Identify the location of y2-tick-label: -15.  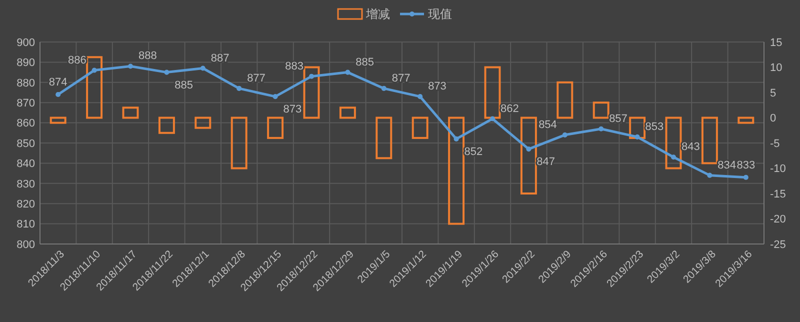
(778, 194).